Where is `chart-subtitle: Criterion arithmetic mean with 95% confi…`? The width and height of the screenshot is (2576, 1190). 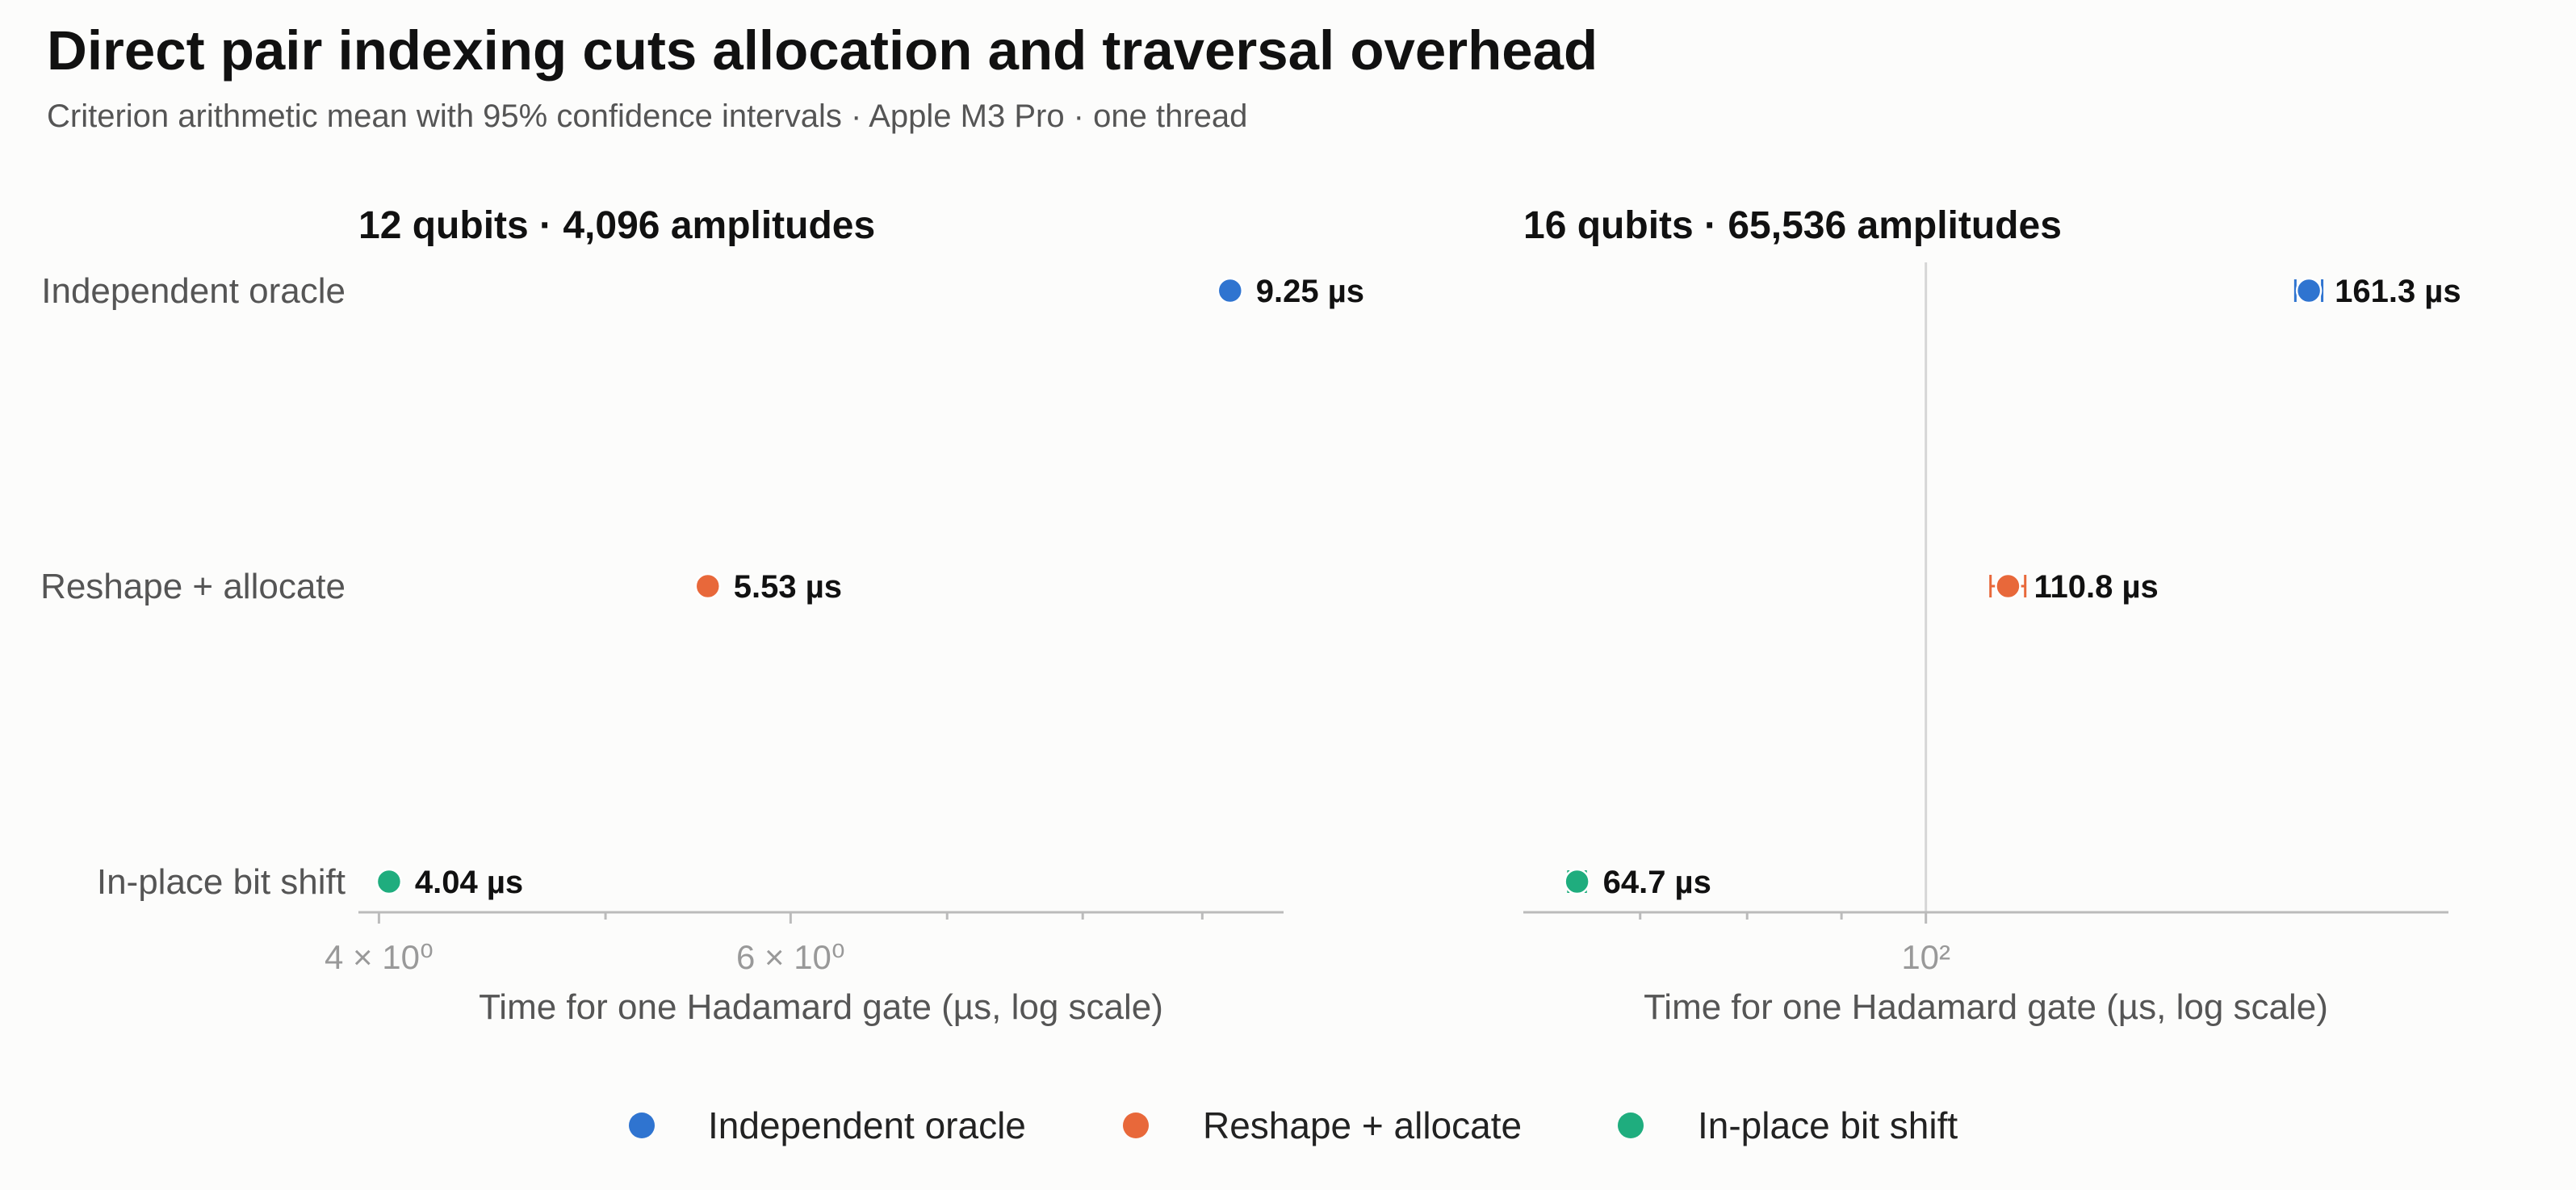 chart-subtitle: Criterion arithmetic mean with 95% confi… is located at coordinates (647, 116).